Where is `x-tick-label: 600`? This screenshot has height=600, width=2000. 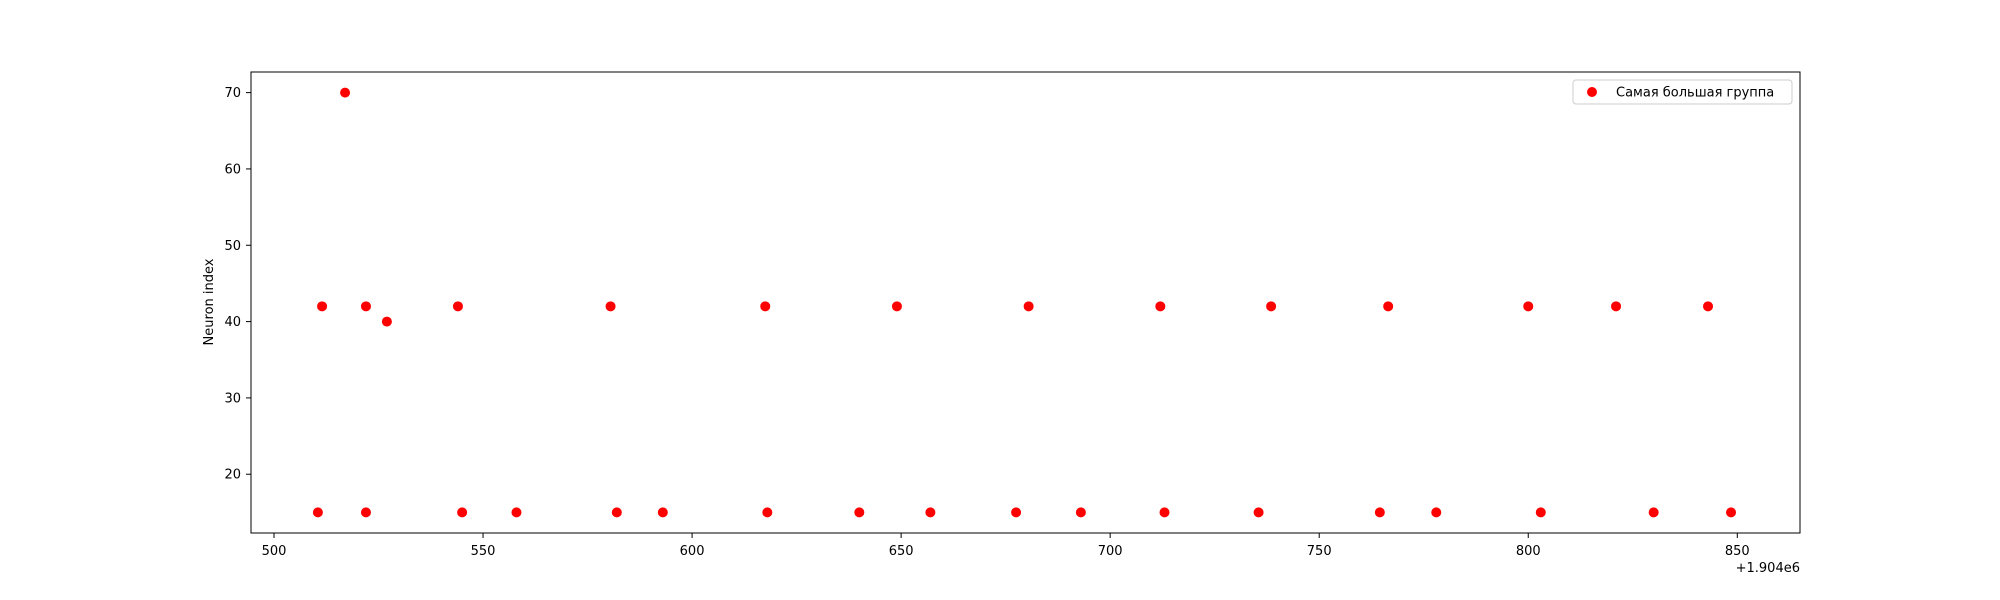
x-tick-label: 600 is located at coordinates (692, 551).